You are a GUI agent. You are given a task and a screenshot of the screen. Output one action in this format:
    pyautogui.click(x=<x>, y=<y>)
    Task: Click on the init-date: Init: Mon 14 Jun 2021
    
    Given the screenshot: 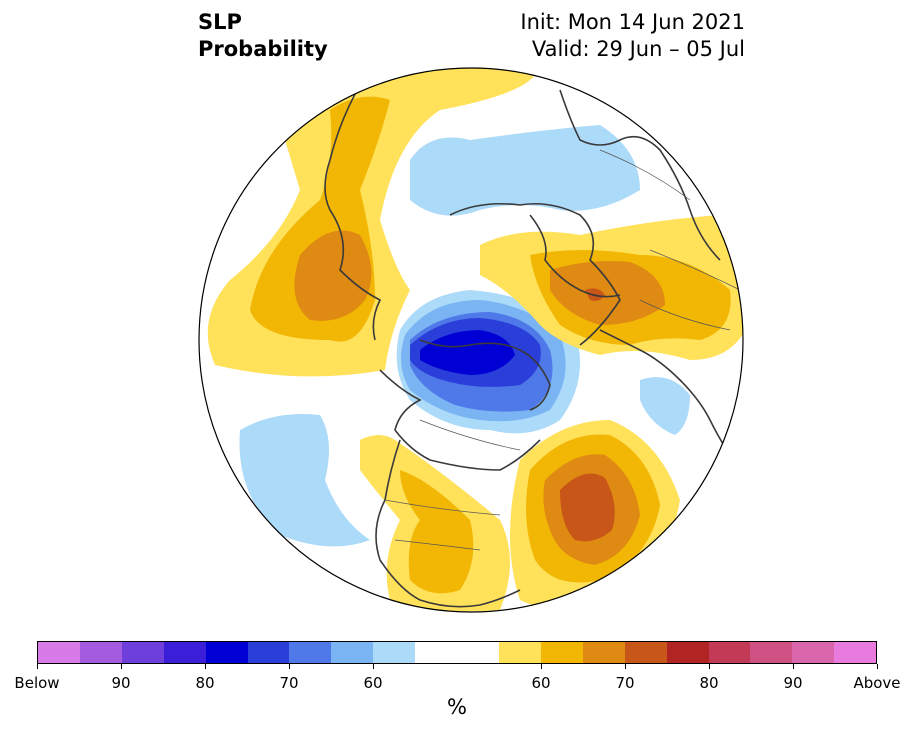 What is the action you would take?
    pyautogui.click(x=632, y=22)
    